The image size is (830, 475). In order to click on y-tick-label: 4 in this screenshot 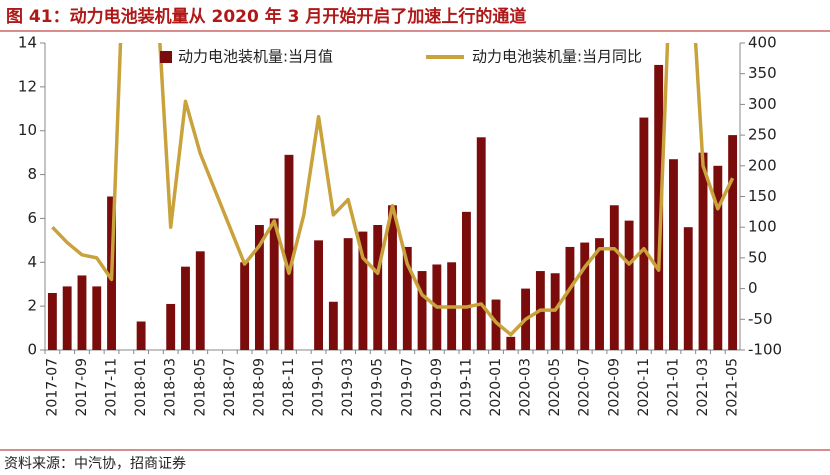, I will do `click(32, 262)`.